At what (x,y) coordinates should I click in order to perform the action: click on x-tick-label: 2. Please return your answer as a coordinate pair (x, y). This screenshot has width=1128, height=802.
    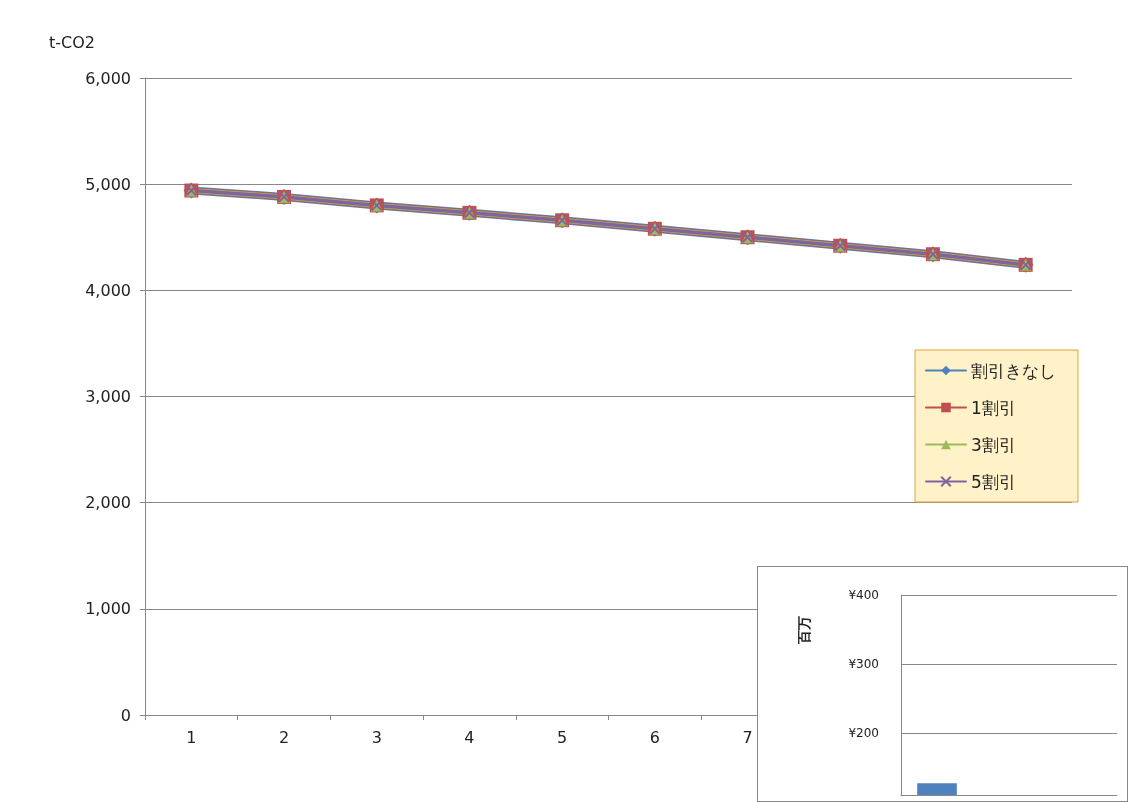
    Looking at the image, I should click on (284, 737).